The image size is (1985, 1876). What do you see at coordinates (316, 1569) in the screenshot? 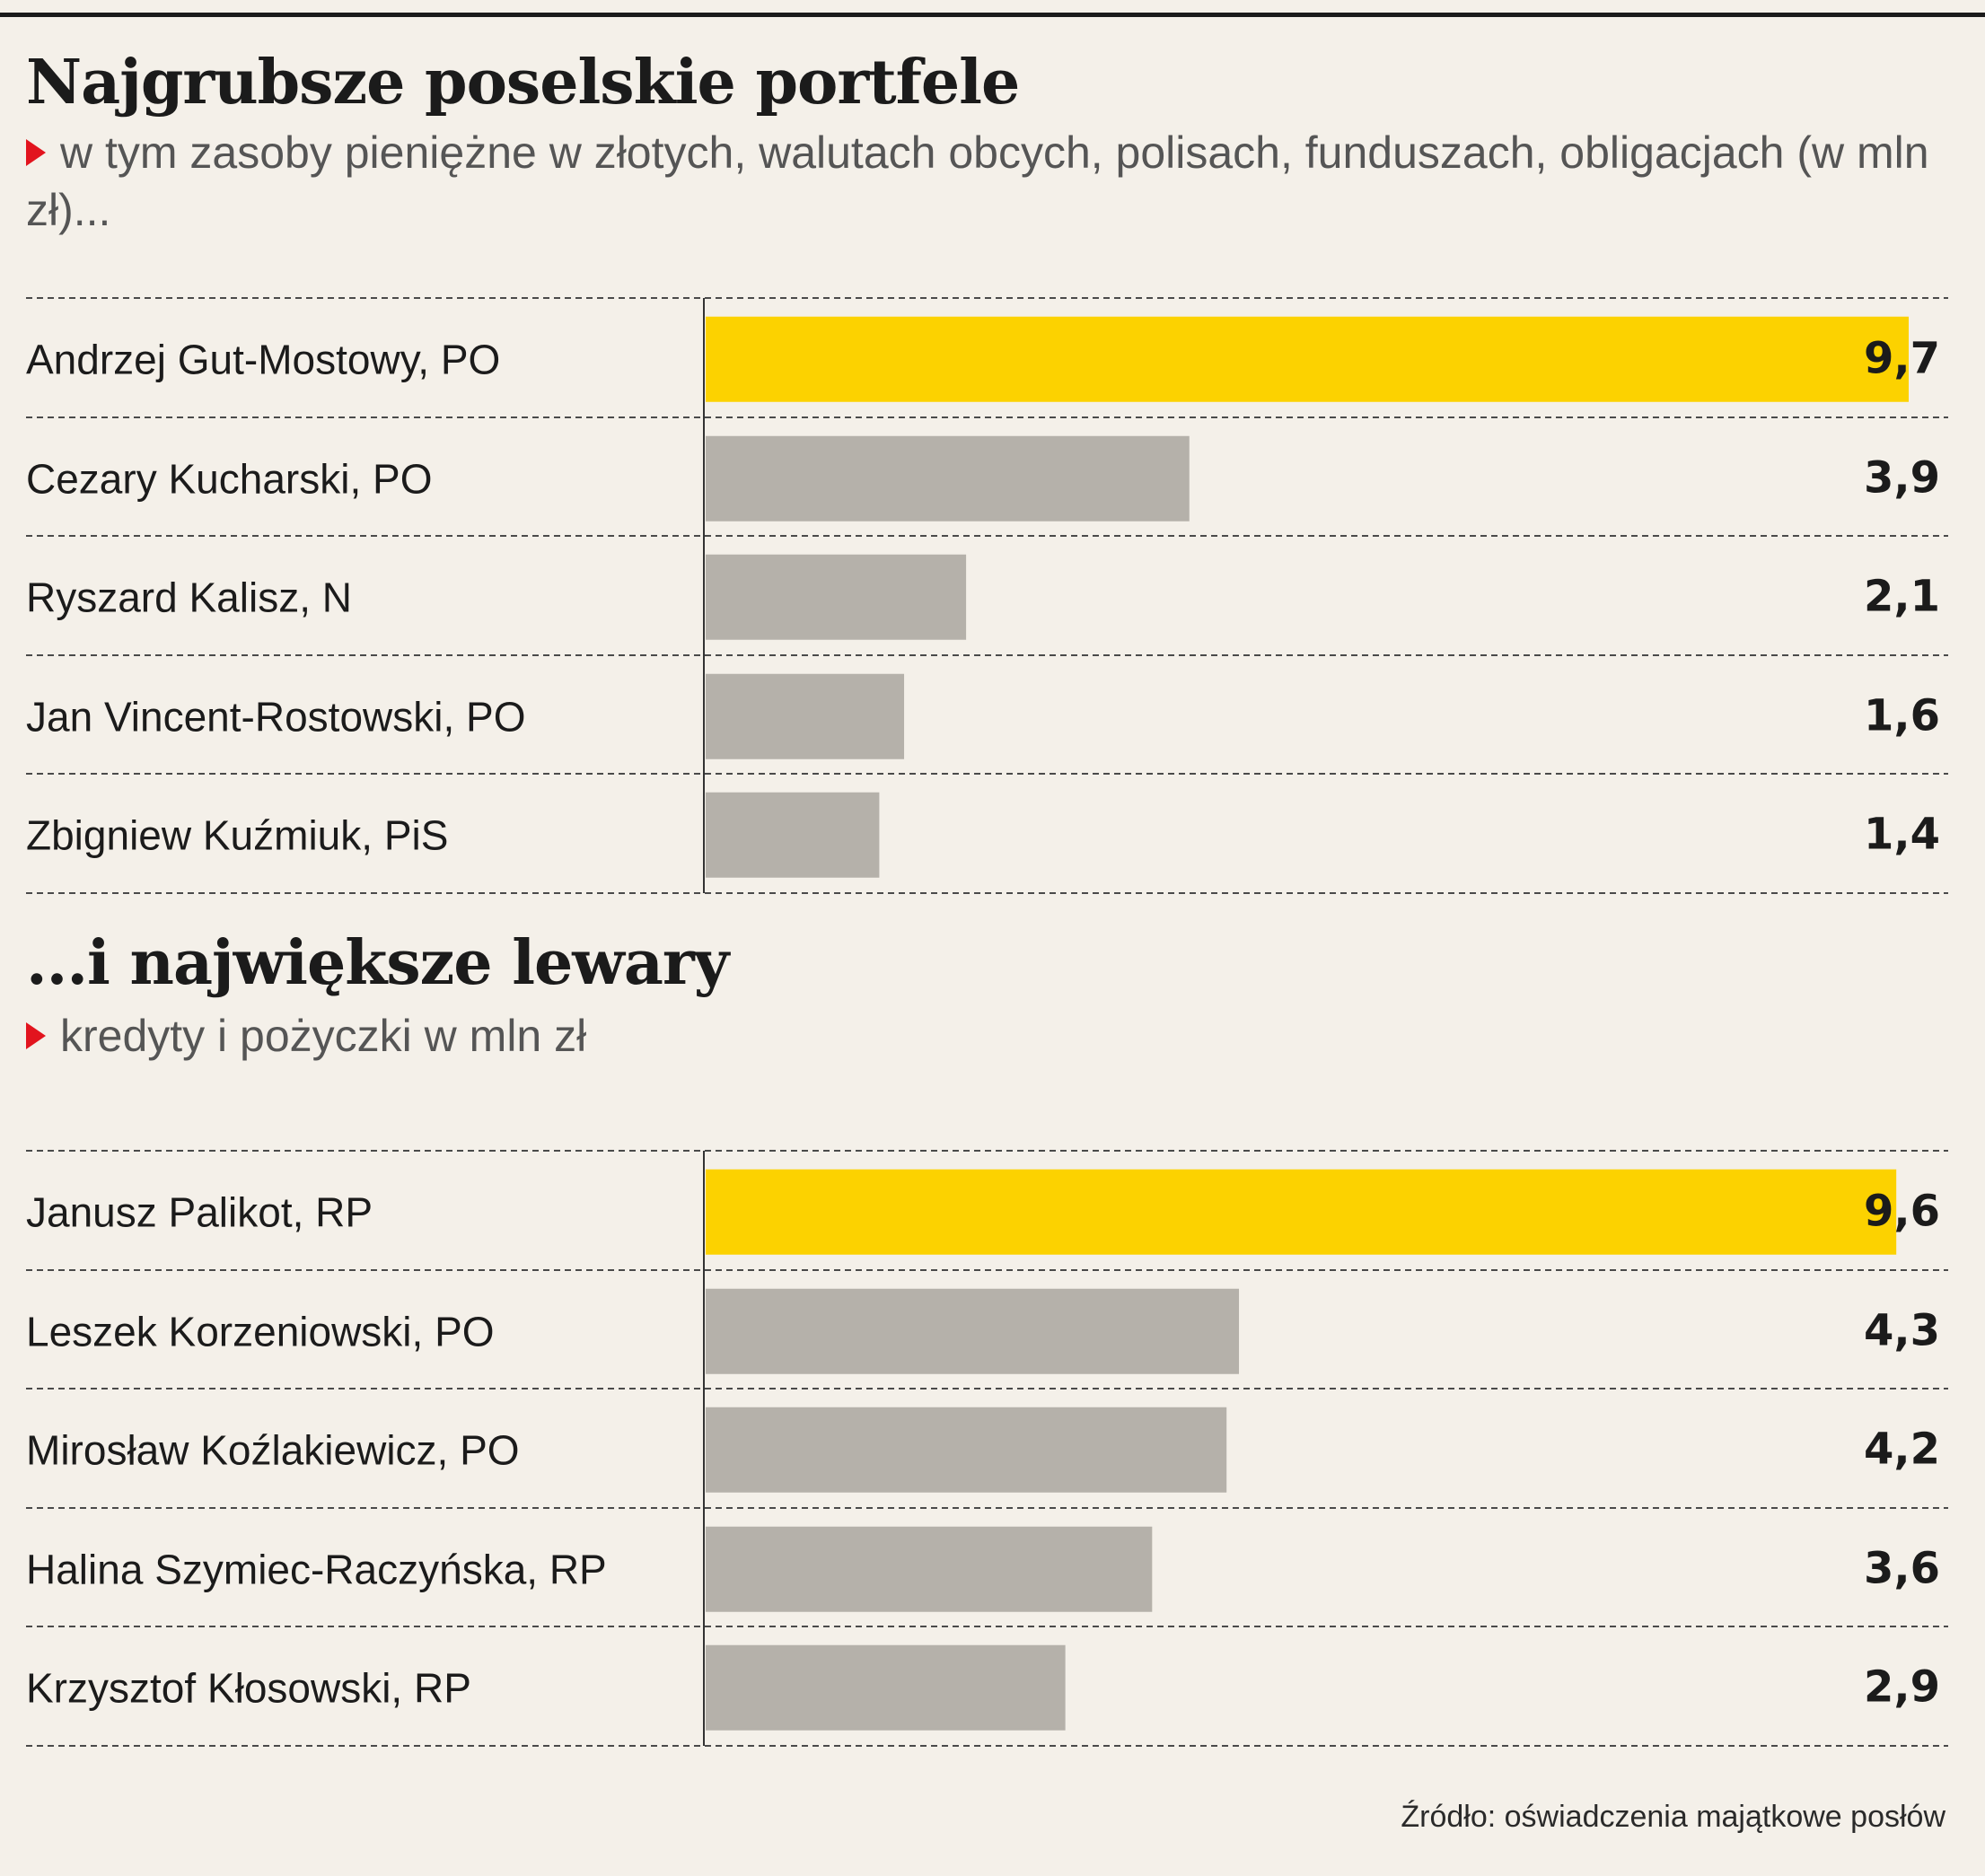
I see `category-label: Halina Szymiec-Raczyńska, RP` at bounding box center [316, 1569].